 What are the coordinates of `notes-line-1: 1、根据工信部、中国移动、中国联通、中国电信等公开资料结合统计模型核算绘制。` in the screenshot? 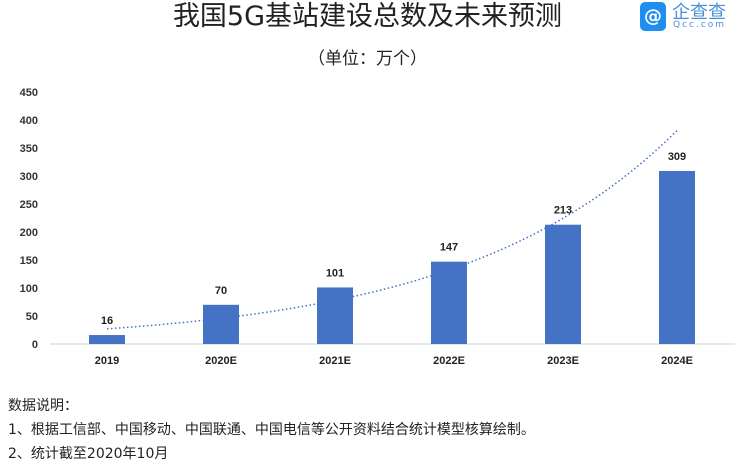 It's located at (271, 430).